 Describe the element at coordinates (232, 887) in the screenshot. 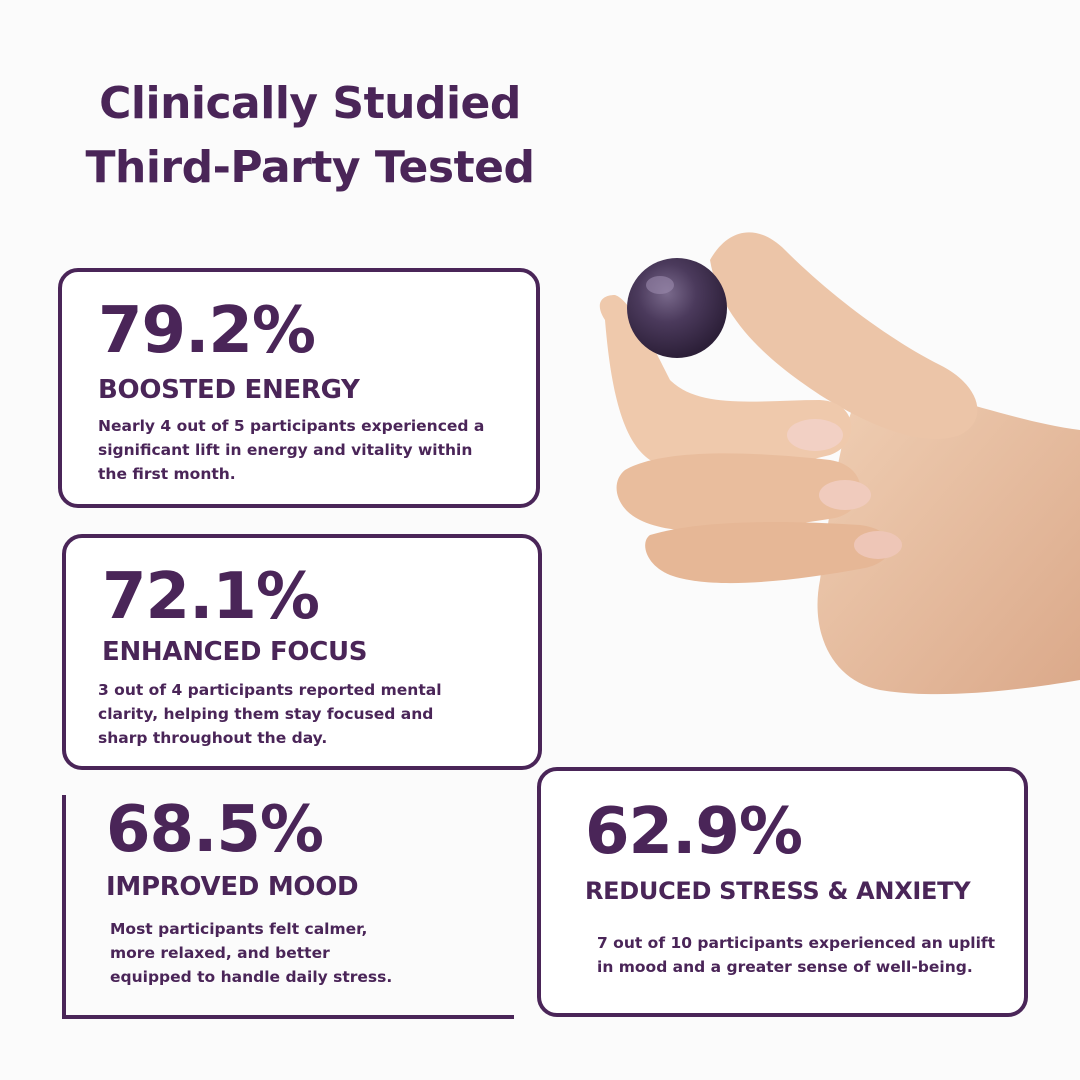

I see `stat-heading: IMPROVED MOOD` at that location.